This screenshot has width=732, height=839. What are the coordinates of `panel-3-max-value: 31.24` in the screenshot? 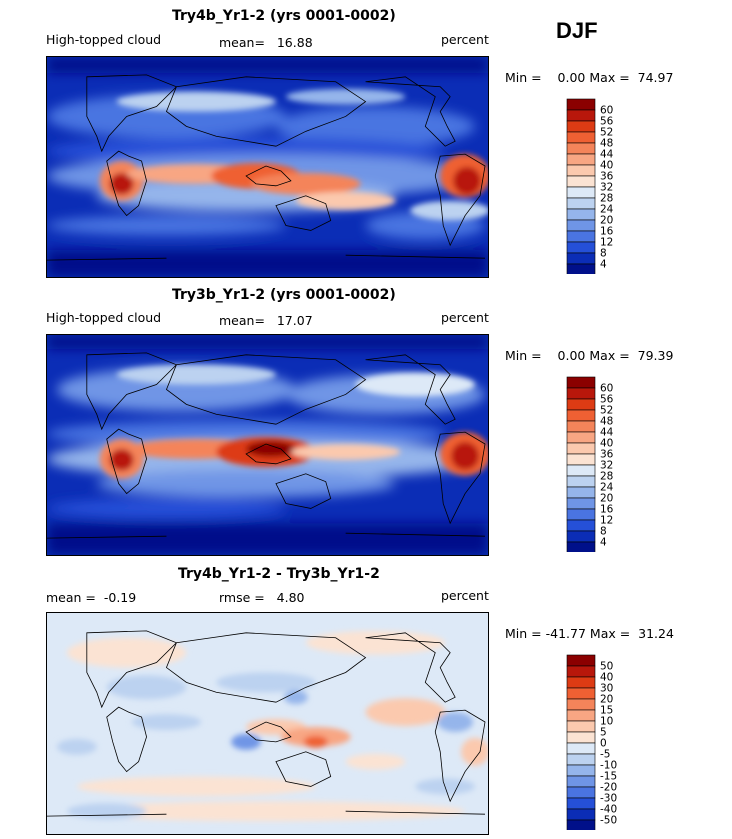 It's located at (656, 633).